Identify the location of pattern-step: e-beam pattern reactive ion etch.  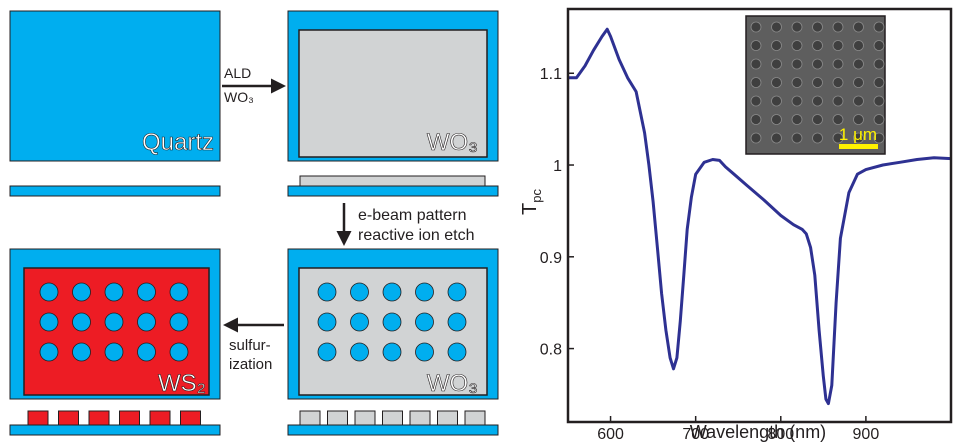
(405, 224).